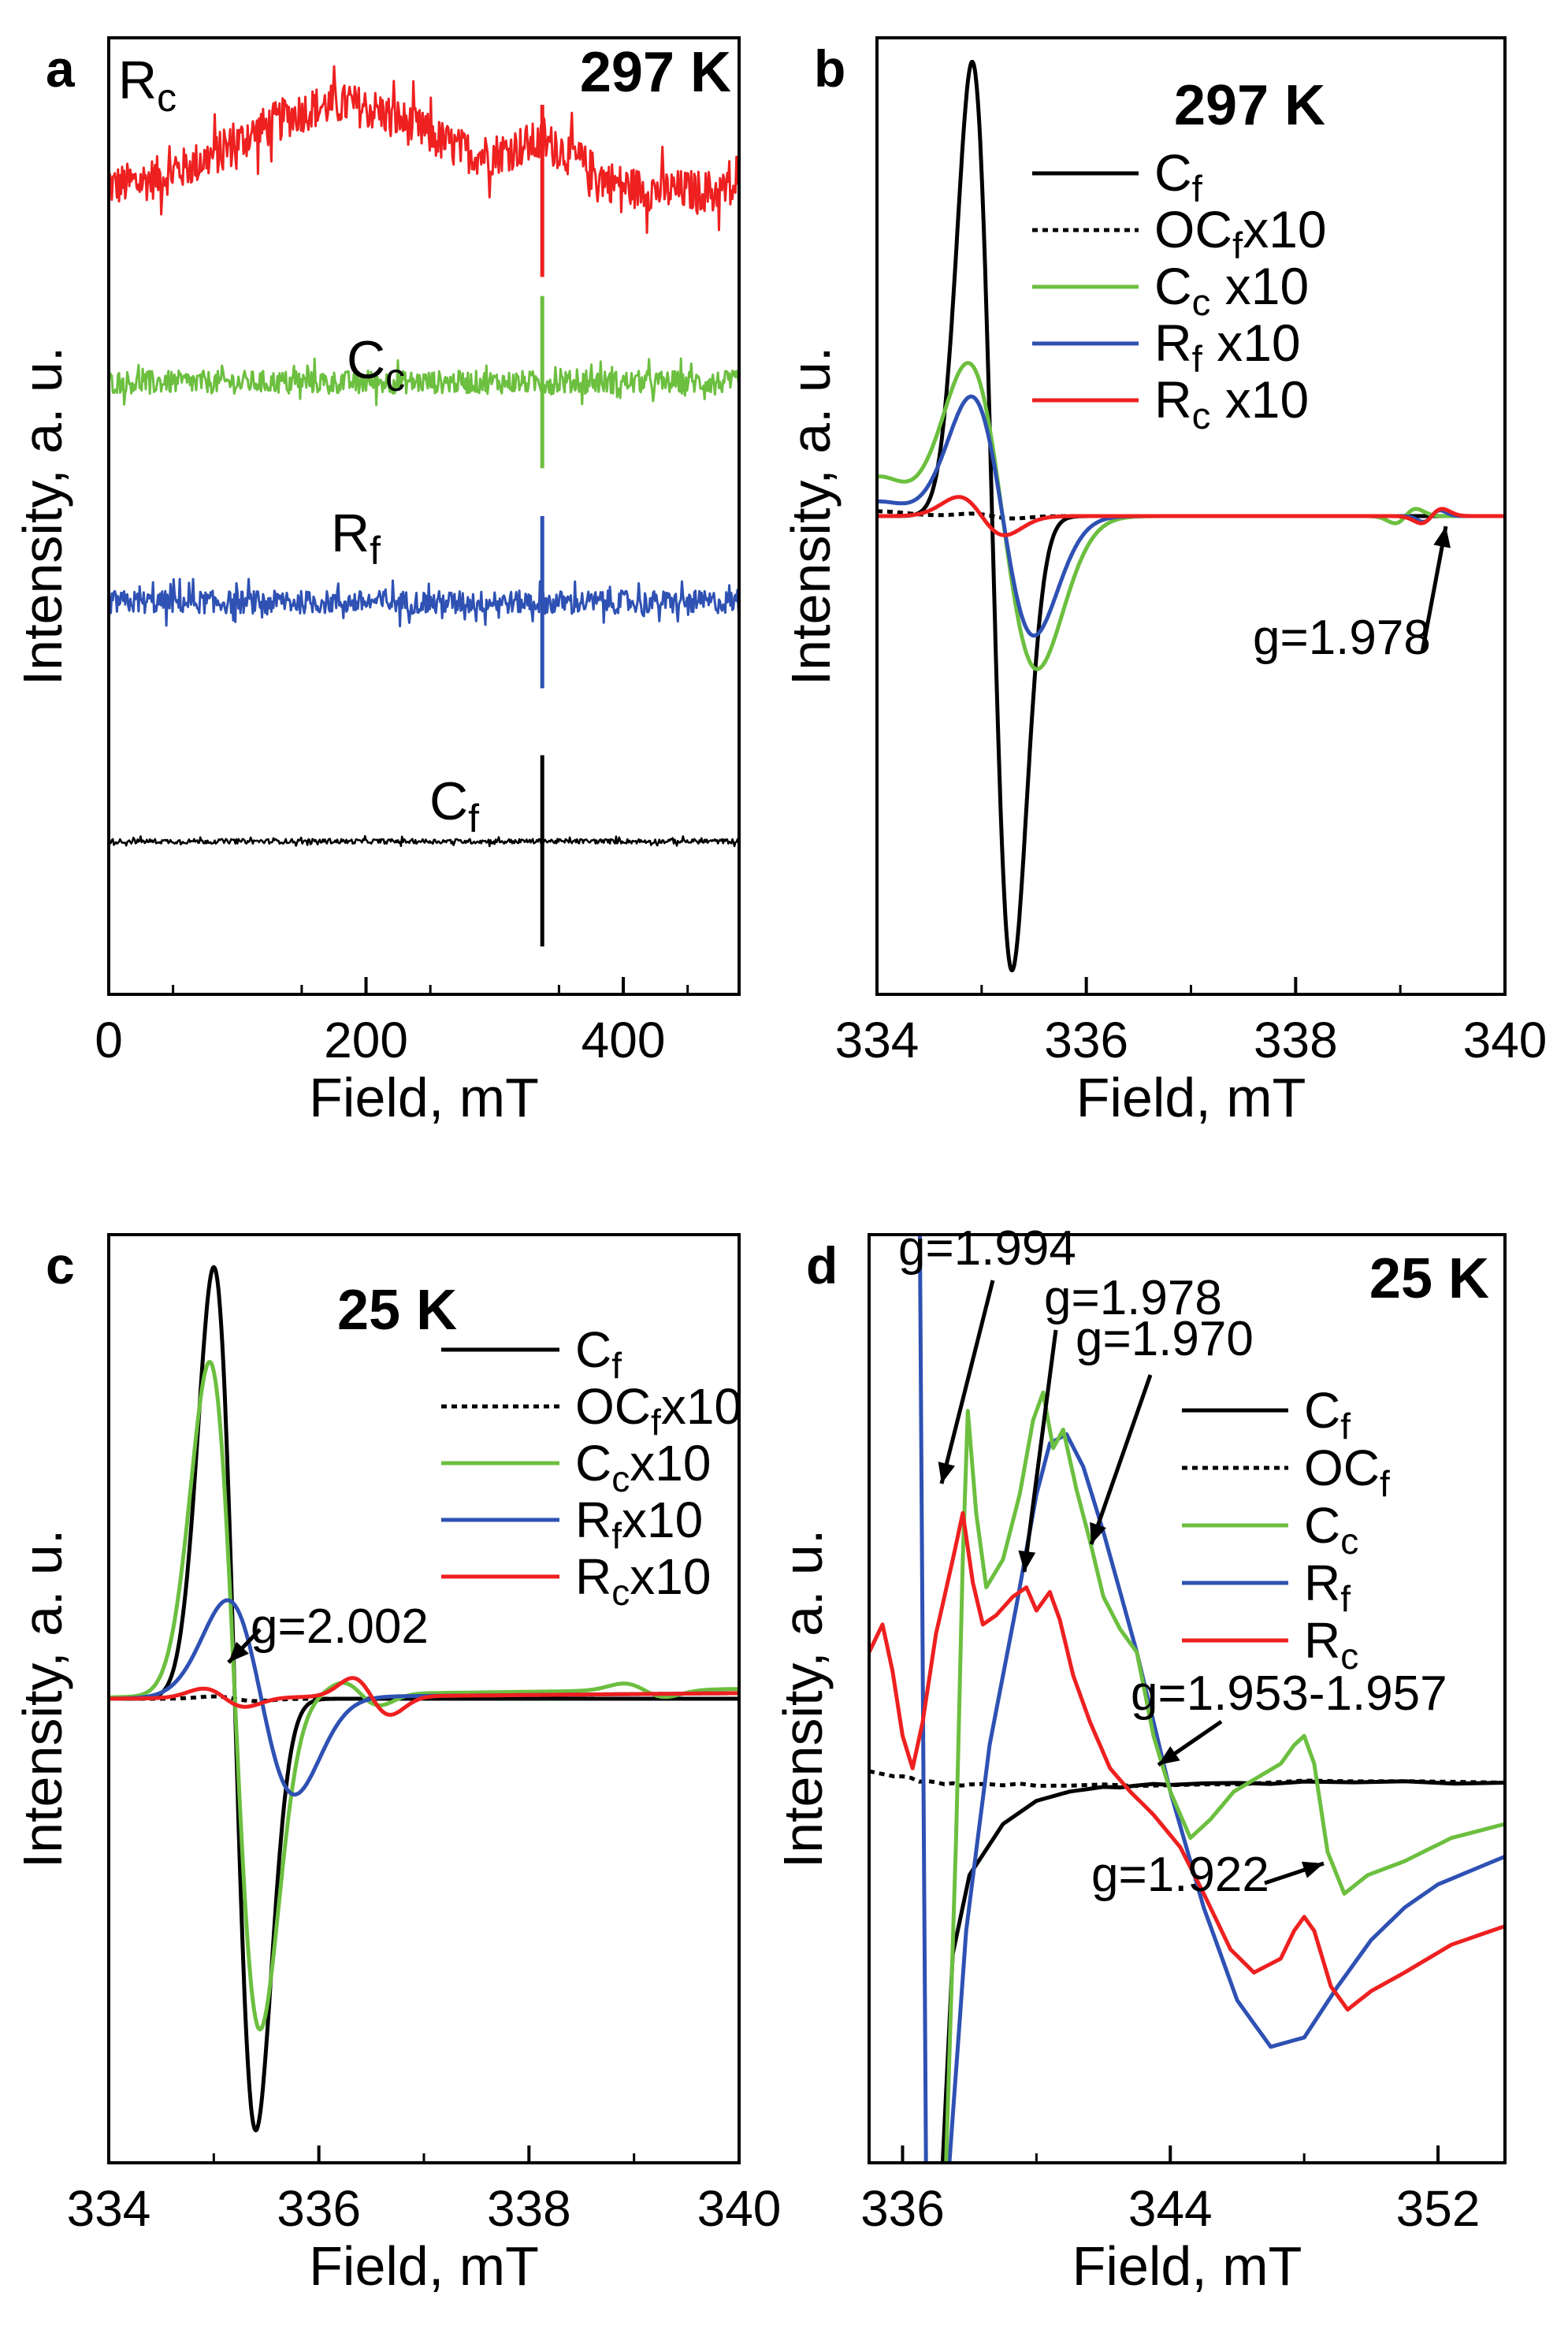 This screenshot has width=1568, height=2333. I want to click on x-tick-label: 0, so click(109, 1040).